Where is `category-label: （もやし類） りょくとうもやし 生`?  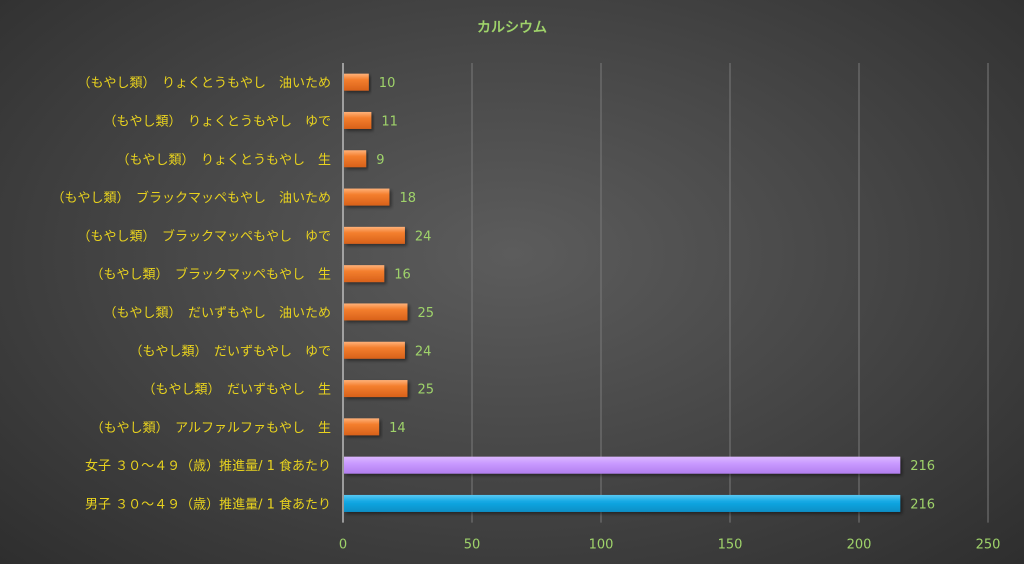
category-label: （もやし類） りょくとうもやし 生 is located at coordinates (223, 160).